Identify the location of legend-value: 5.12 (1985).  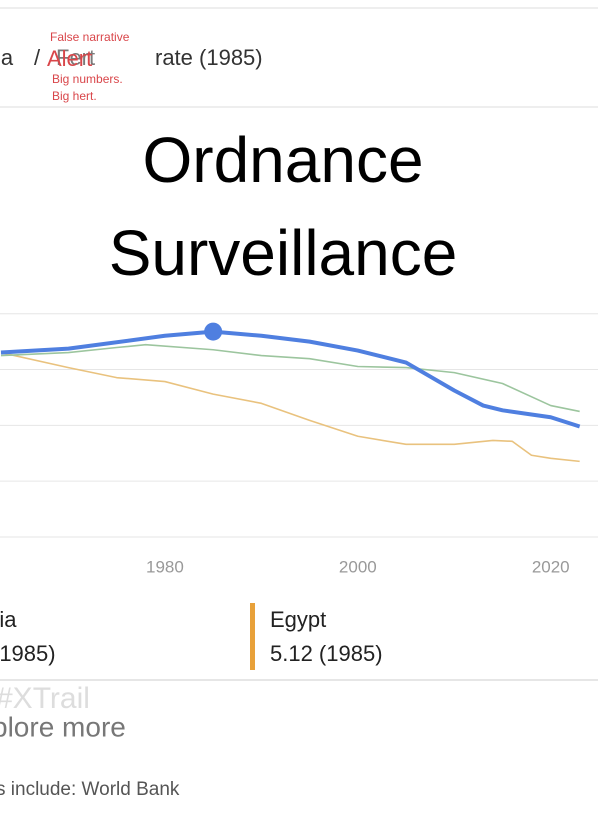
(326, 653).